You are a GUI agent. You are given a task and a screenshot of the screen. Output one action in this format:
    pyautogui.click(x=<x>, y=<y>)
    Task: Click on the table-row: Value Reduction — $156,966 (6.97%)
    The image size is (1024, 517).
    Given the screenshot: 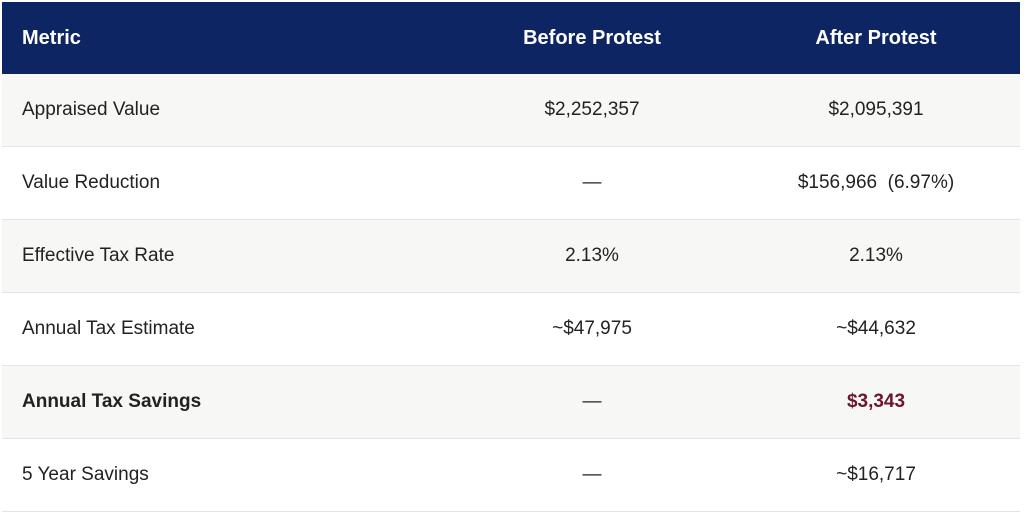 What is the action you would take?
    pyautogui.click(x=511, y=183)
    